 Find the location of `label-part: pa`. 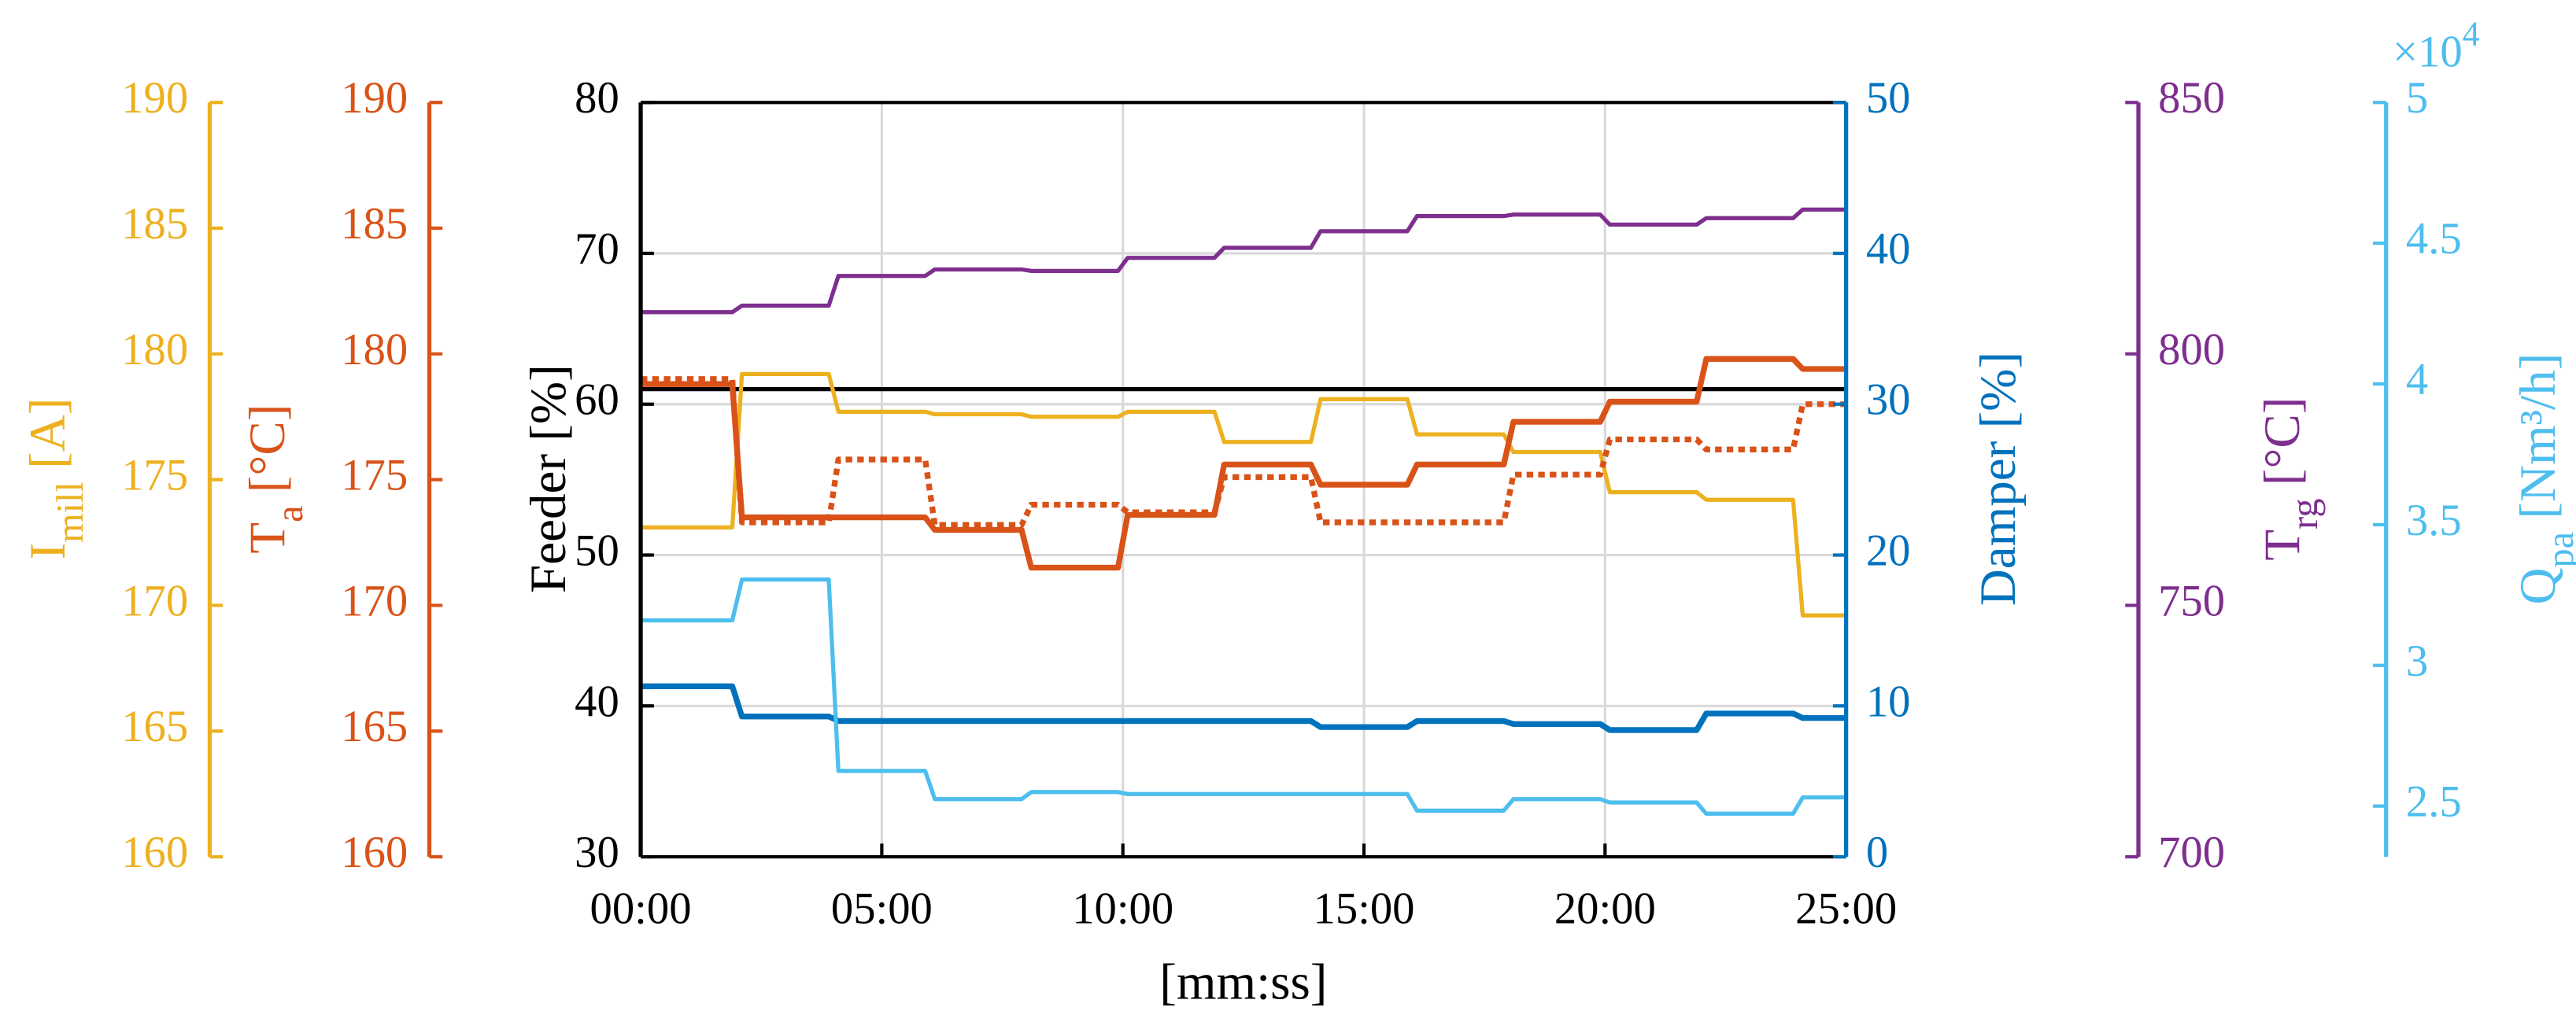

label-part: pa is located at coordinates (2558, 550).